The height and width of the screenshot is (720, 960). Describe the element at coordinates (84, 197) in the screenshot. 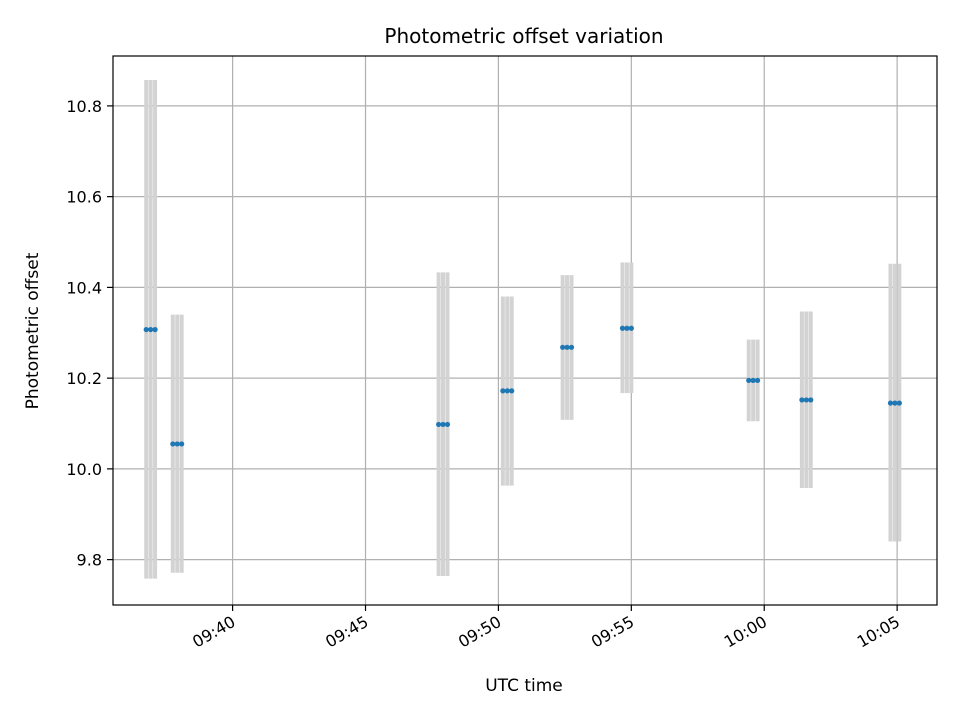

I see `y-tick-label: 10.6` at that location.